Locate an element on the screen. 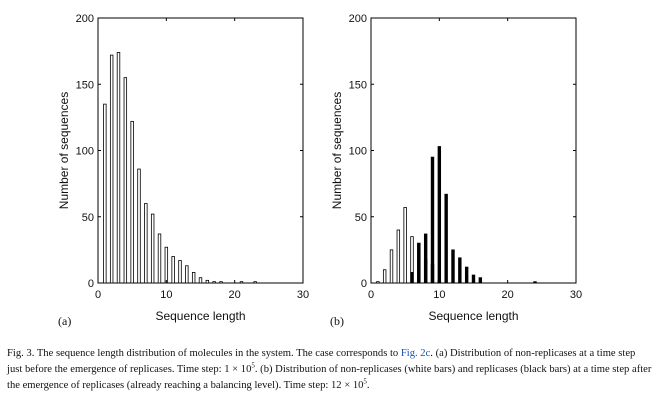 This screenshot has height=416, width=657. ytick-label-b-150: 150 is located at coordinates (358, 85).